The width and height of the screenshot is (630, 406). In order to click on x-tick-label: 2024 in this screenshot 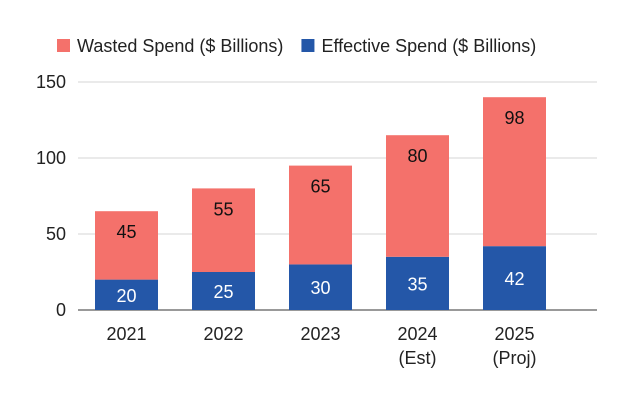, I will do `click(417, 334)`.